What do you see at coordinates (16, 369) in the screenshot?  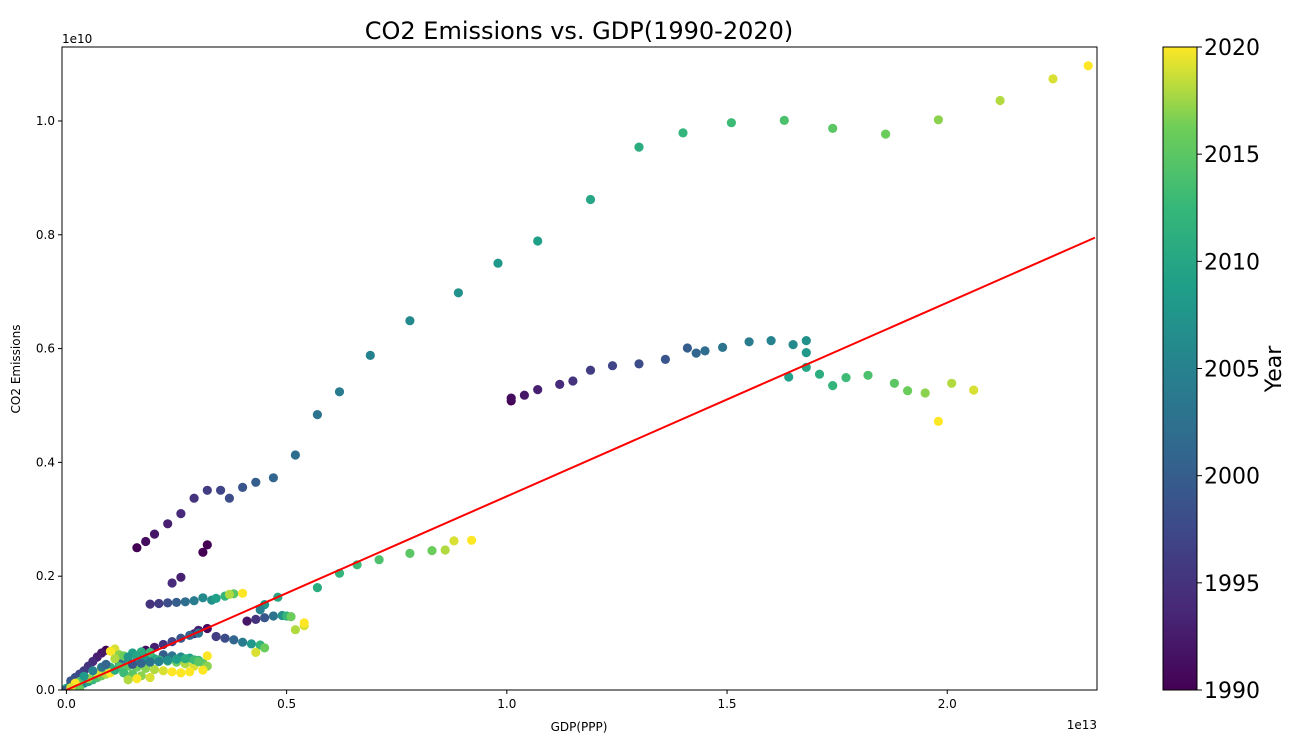 I see `y-axis-label: CO2 Emissions` at bounding box center [16, 369].